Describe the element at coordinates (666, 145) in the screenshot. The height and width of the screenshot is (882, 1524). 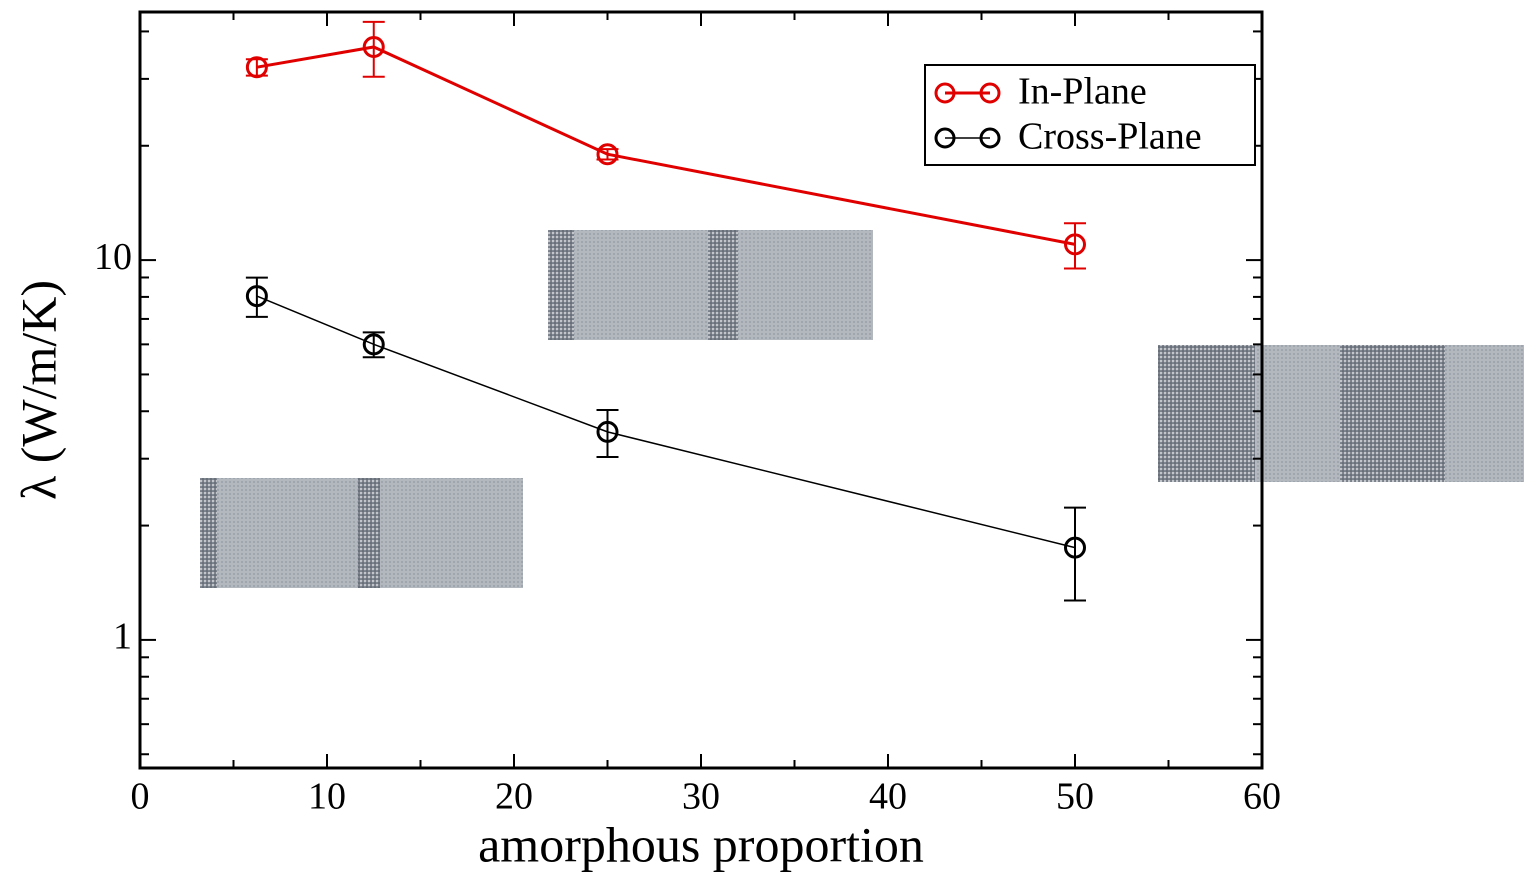
I see `series-line` at that location.